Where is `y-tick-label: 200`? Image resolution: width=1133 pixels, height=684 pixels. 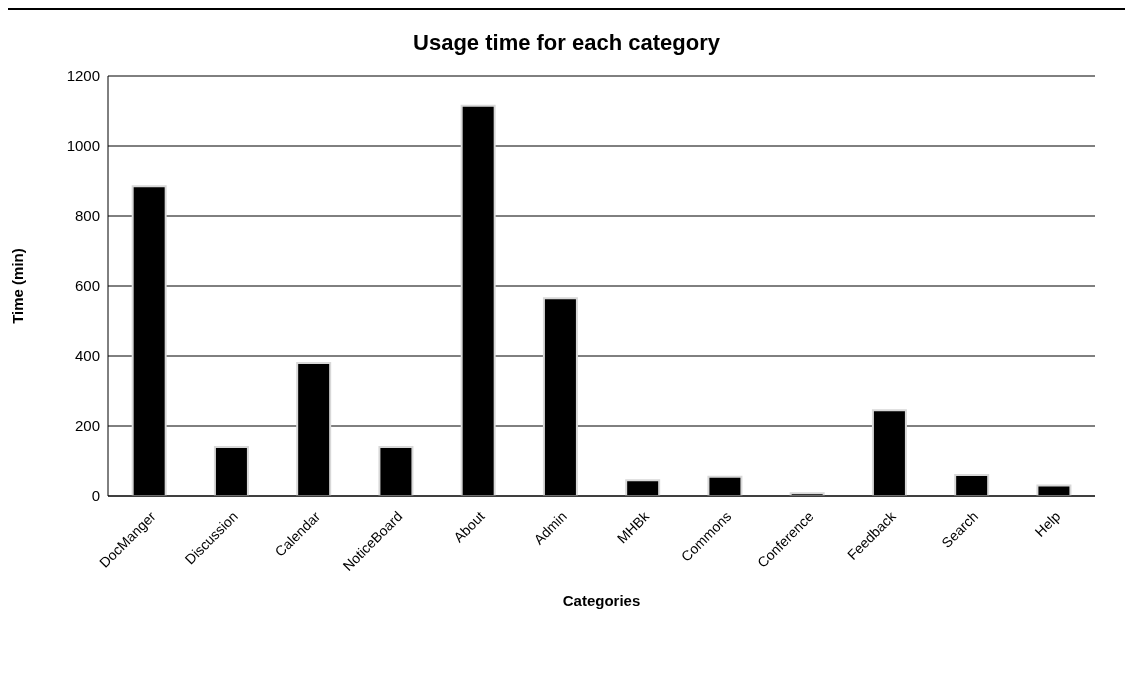 y-tick-label: 200 is located at coordinates (87, 426).